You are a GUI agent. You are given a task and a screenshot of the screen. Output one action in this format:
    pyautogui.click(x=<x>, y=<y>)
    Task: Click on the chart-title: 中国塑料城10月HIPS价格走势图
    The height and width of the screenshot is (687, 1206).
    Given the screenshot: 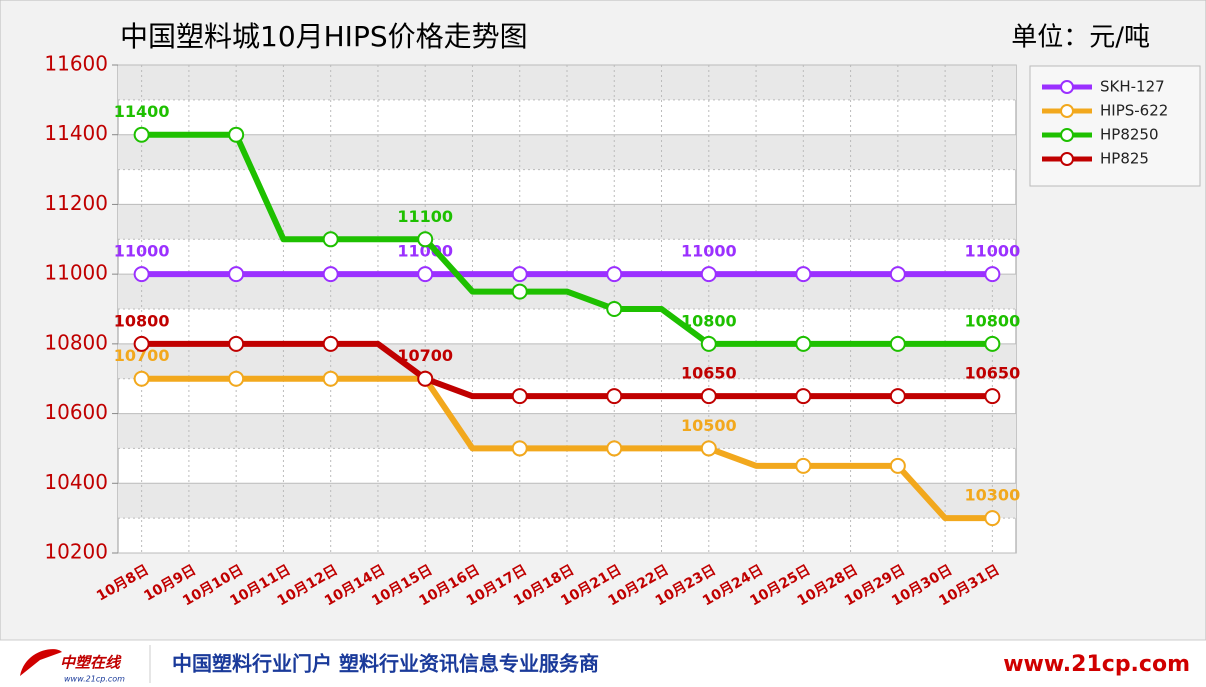 What is the action you would take?
    pyautogui.click(x=324, y=36)
    